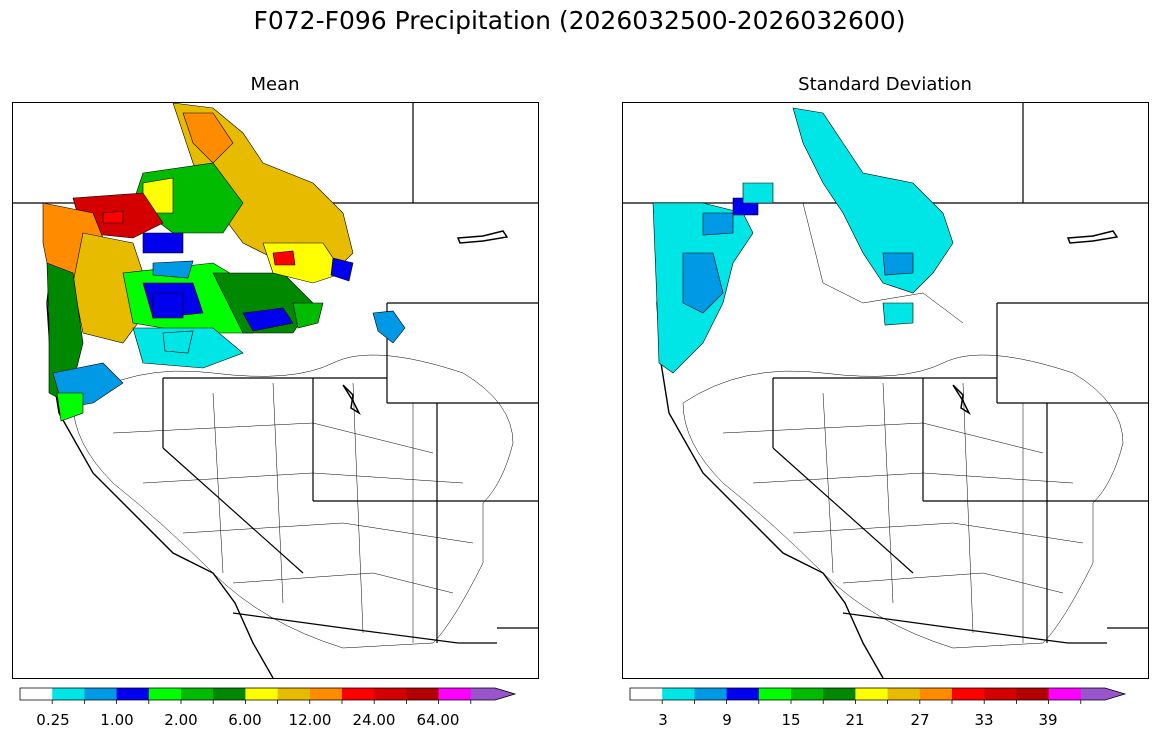 This screenshot has height=741, width=1159. What do you see at coordinates (53, 720) in the screenshot?
I see `mean-tick-0: 0.25` at bounding box center [53, 720].